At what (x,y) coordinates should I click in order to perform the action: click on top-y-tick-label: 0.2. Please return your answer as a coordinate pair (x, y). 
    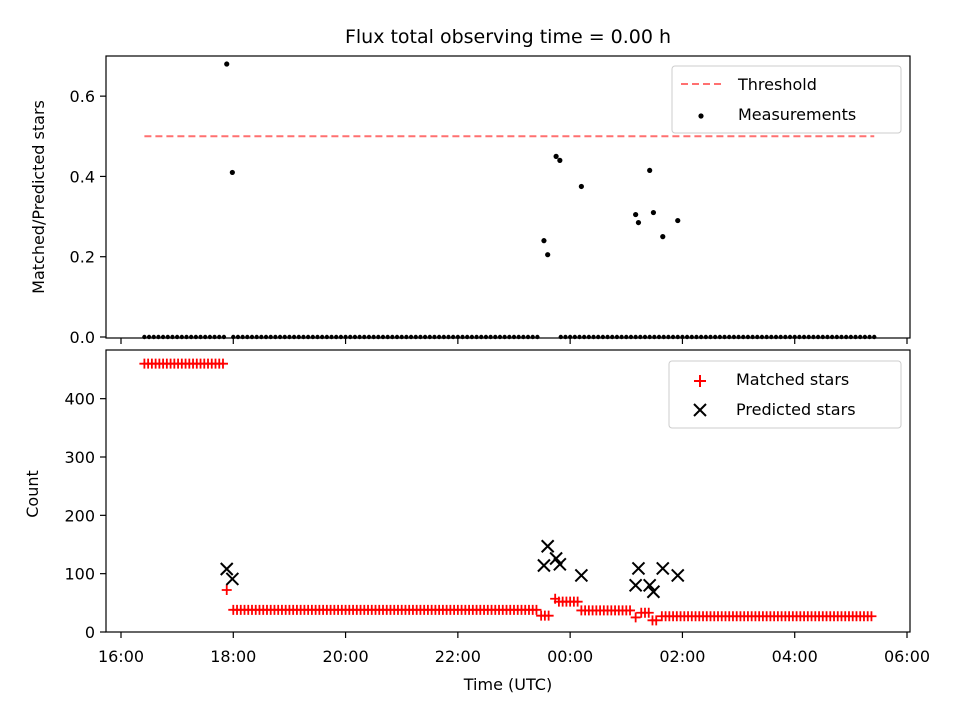
    Looking at the image, I should click on (82, 257).